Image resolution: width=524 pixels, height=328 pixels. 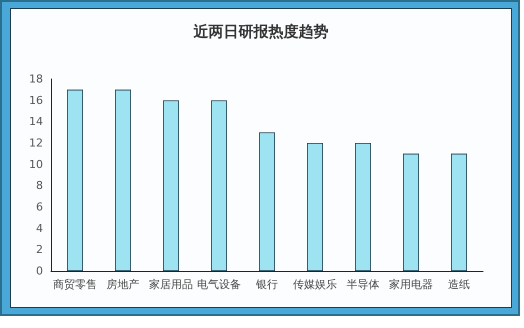 I want to click on x-tick-label: 家用电器, so click(x=411, y=284).